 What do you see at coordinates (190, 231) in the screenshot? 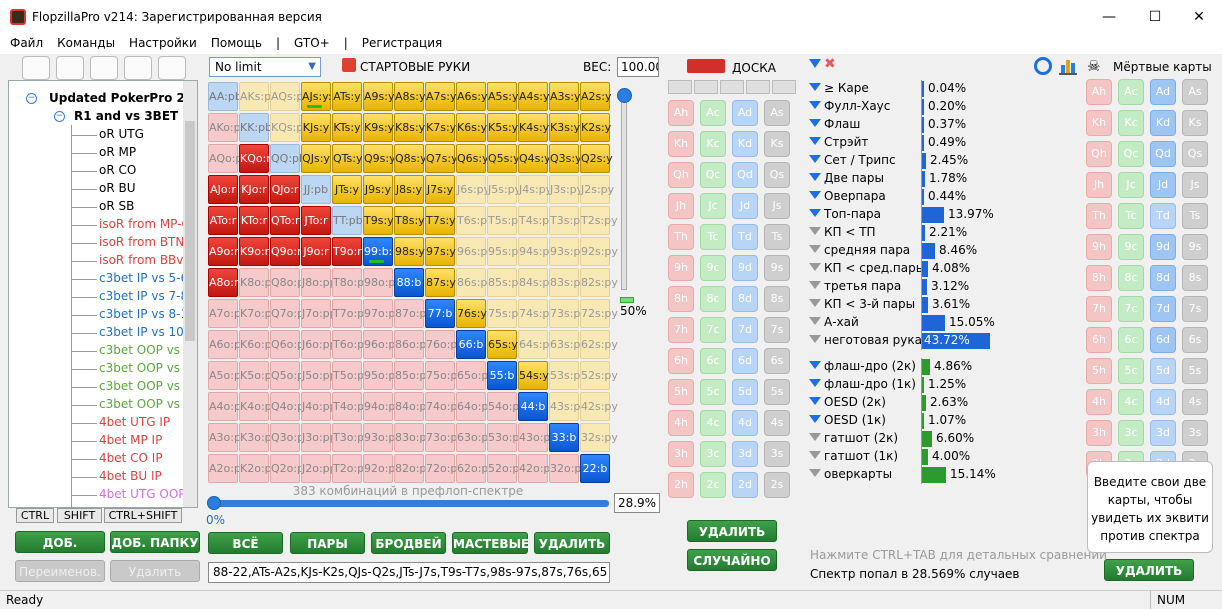
I see `tree-scroll-thumb` at bounding box center [190, 231].